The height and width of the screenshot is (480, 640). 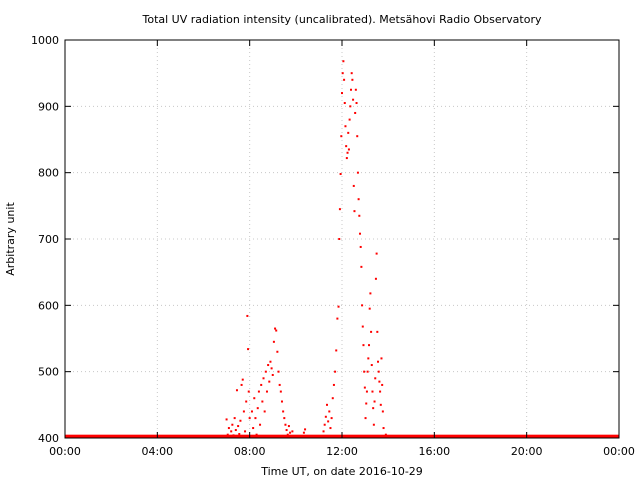 I want to click on y-tick-label: 500, so click(x=48, y=372).